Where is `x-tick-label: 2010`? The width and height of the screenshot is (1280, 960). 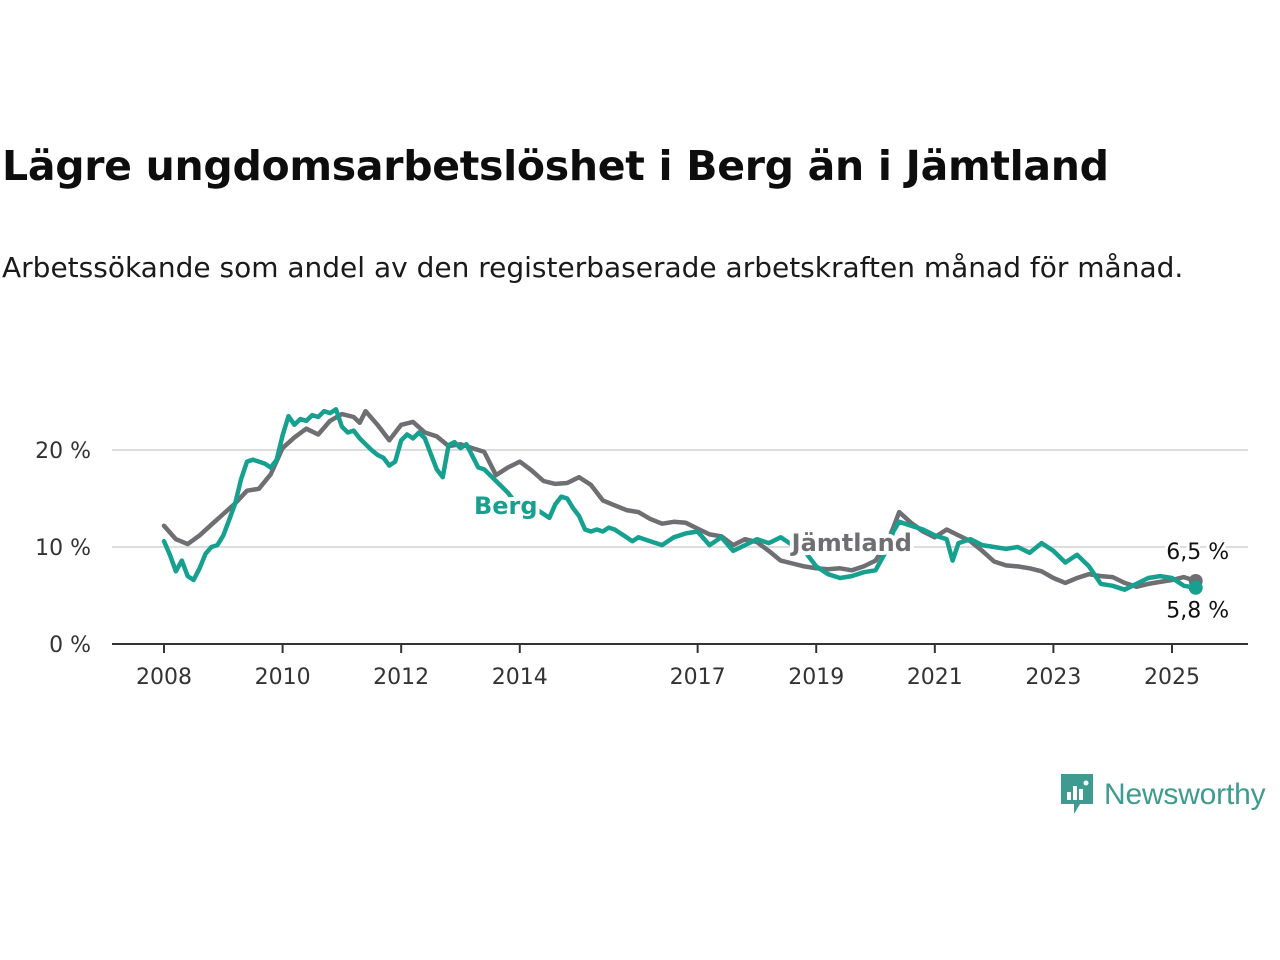 x-tick-label: 2010 is located at coordinates (283, 677).